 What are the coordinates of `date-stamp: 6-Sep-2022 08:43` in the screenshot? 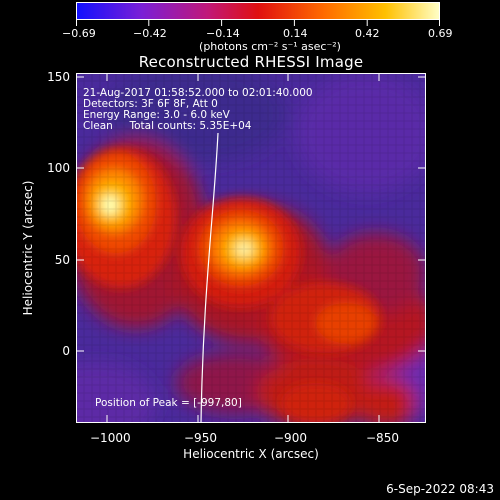 It's located at (440, 489).